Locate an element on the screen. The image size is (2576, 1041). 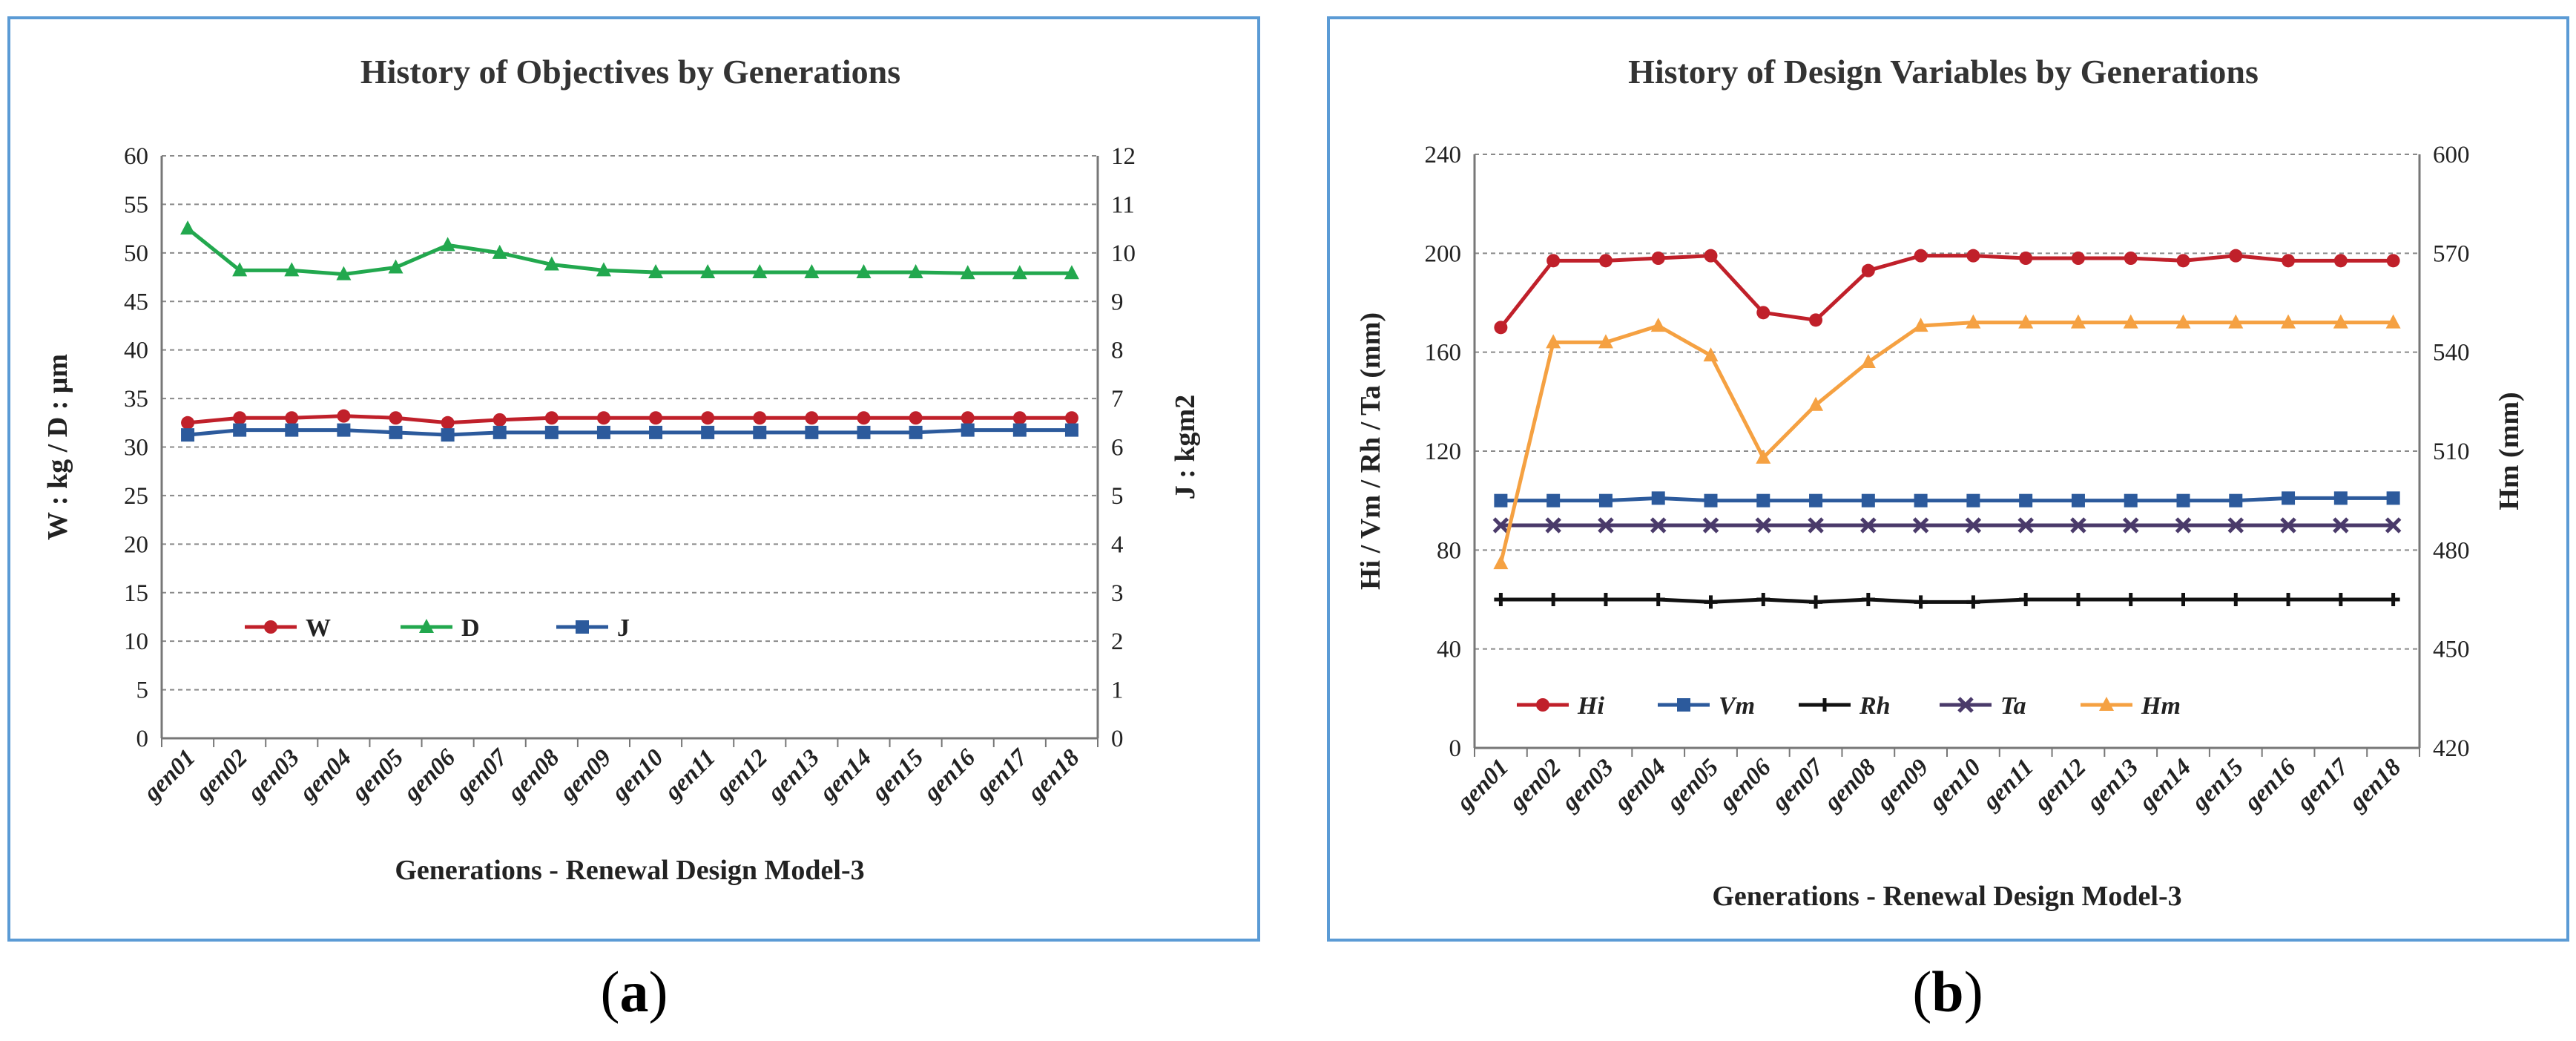
chart-a-y2label: J : kgm2 is located at coordinates (1185, 447).